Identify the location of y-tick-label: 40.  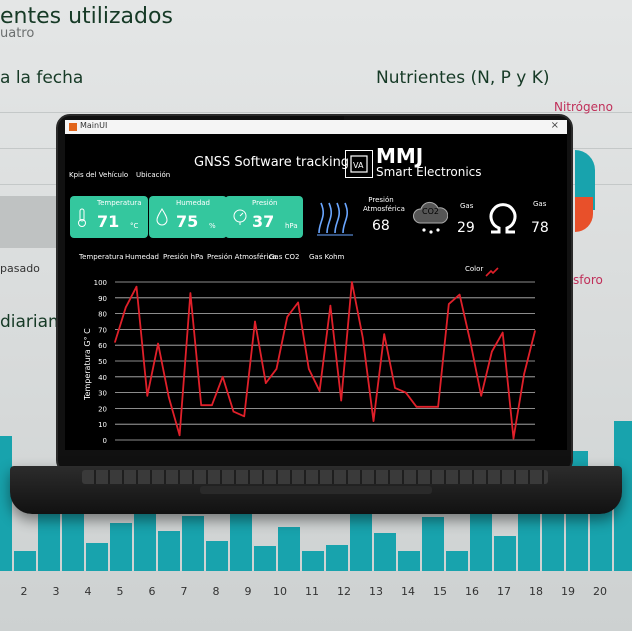
(102, 378).